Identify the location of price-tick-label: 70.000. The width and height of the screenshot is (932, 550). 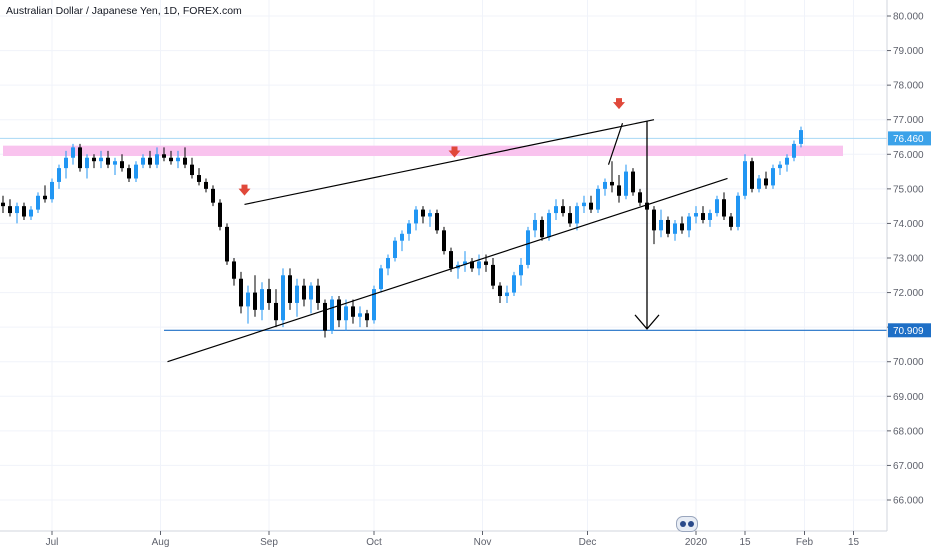
(908, 362).